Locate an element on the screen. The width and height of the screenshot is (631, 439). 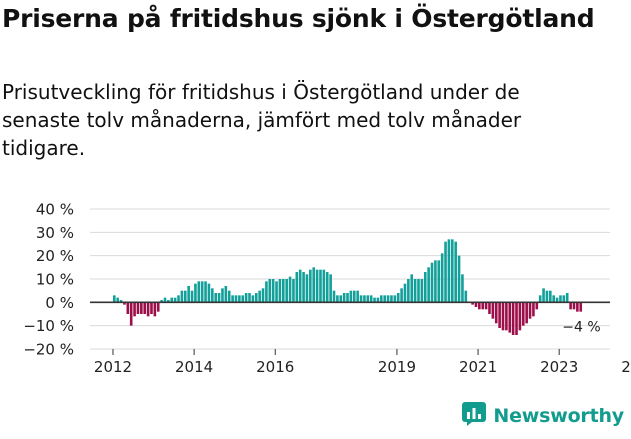
bar-chart-logo-icon is located at coordinates (474, 416).